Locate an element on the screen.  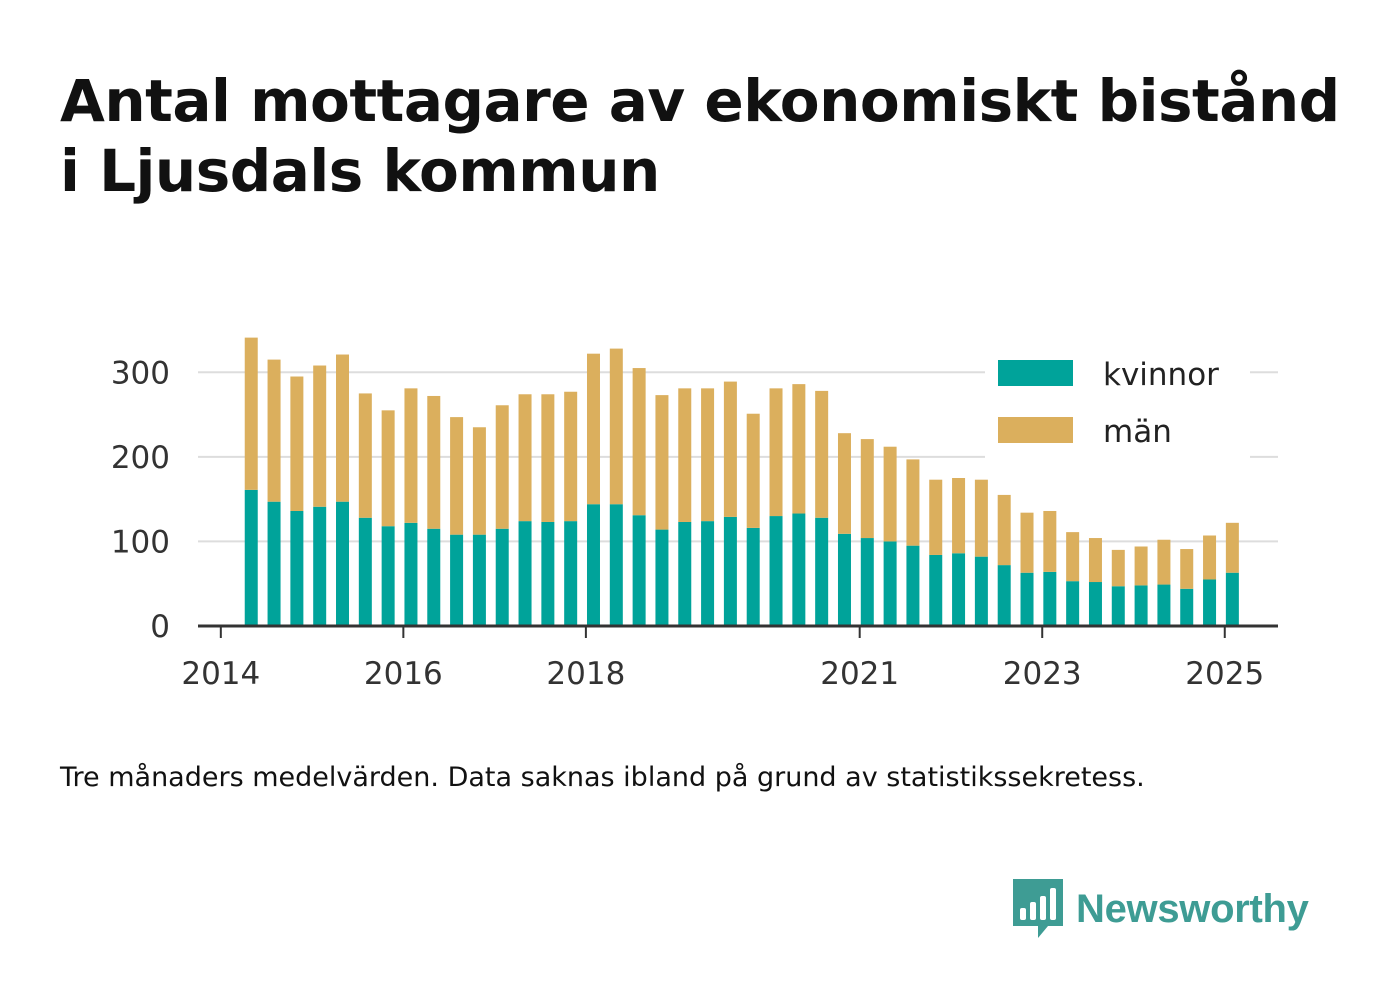
x-tick-label: 2018 is located at coordinates (585, 674).